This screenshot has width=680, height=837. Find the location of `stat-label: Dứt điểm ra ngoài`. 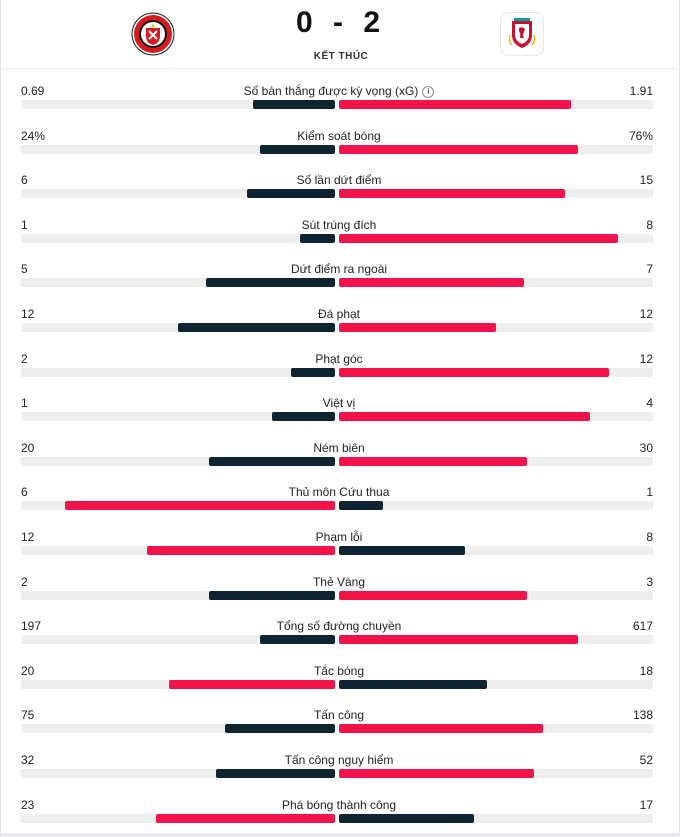

stat-label: Dứt điểm ra ngoài is located at coordinates (339, 269).